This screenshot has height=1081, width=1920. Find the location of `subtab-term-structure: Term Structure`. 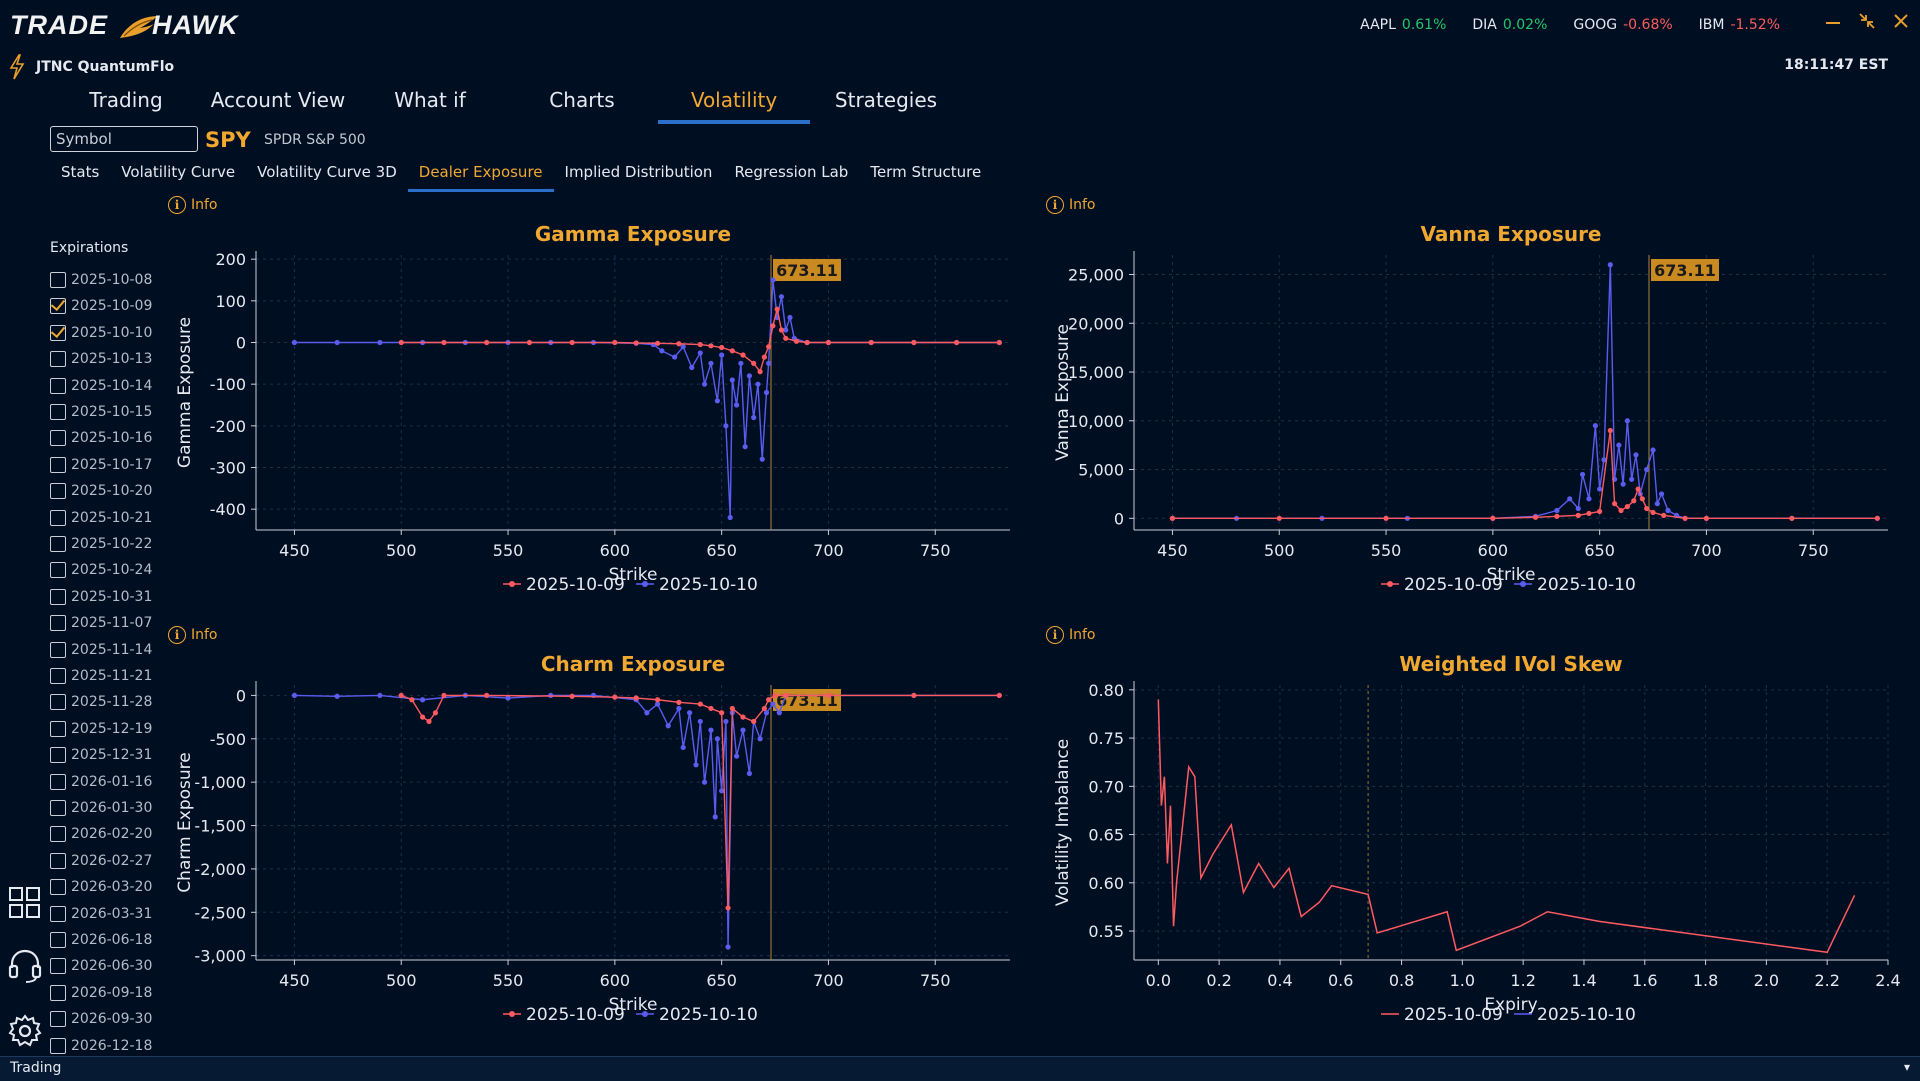

subtab-term-structure: Term Structure is located at coordinates (926, 172).